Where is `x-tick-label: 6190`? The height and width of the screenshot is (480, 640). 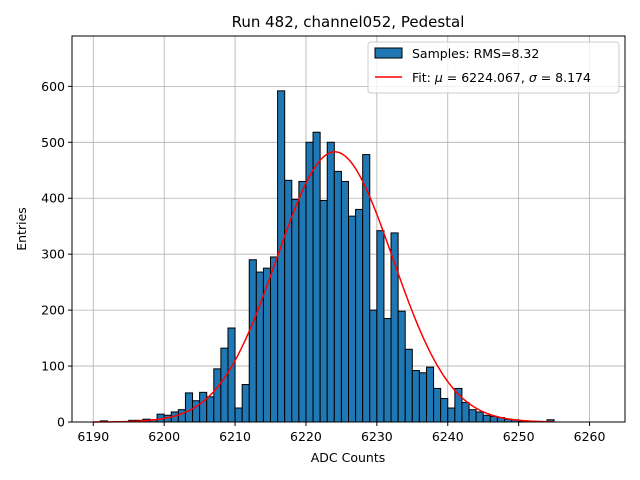
x-tick-label: 6190 is located at coordinates (93, 436).